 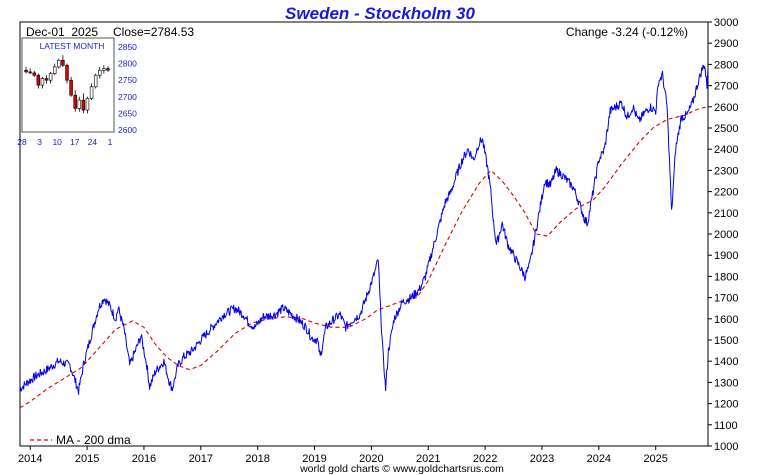 I want to click on y-tick-label: 1400, so click(x=726, y=362).